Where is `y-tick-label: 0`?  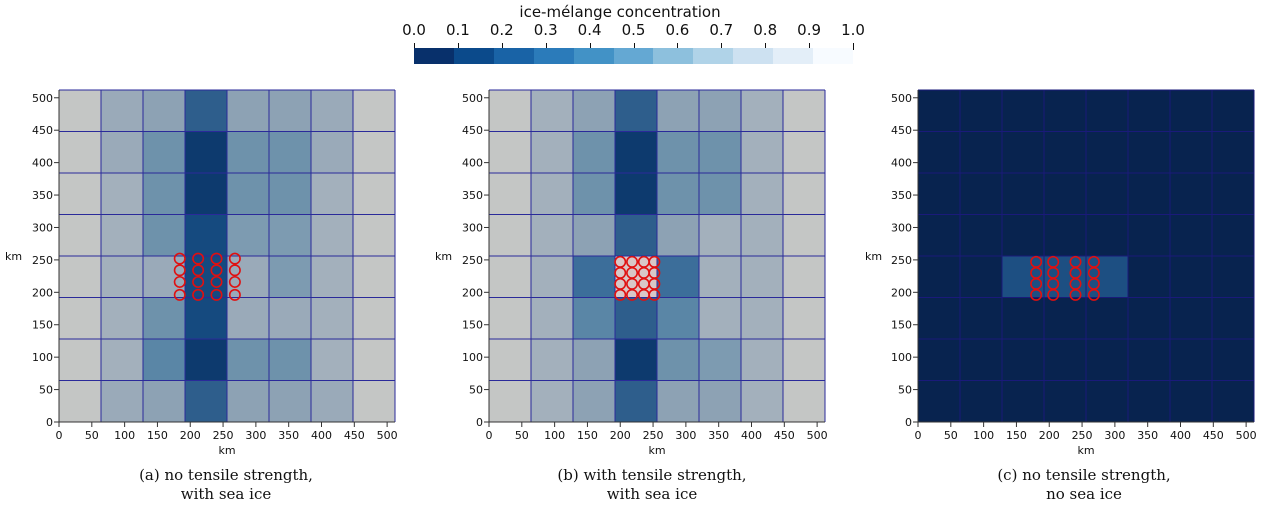
y-tick-label: 0 is located at coordinates (908, 422).